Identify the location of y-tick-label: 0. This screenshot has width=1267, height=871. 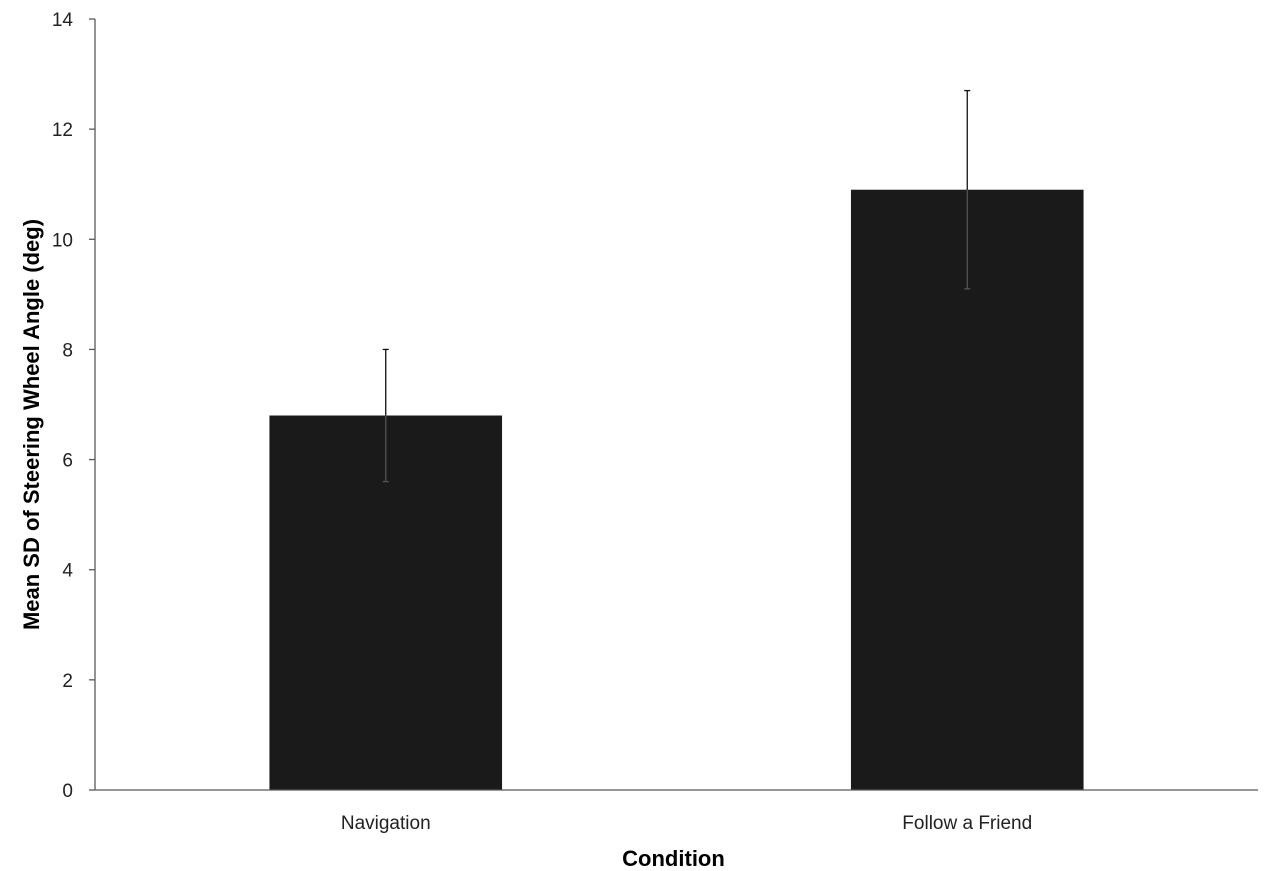
(67, 791).